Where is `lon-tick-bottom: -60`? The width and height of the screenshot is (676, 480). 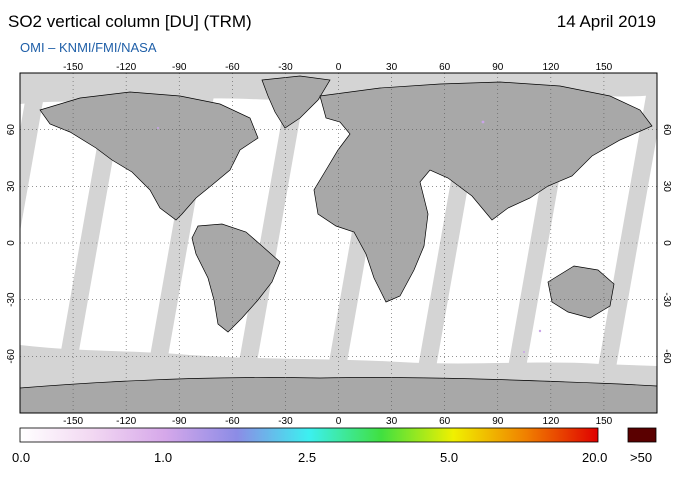 lon-tick-bottom: -60 is located at coordinates (232, 421).